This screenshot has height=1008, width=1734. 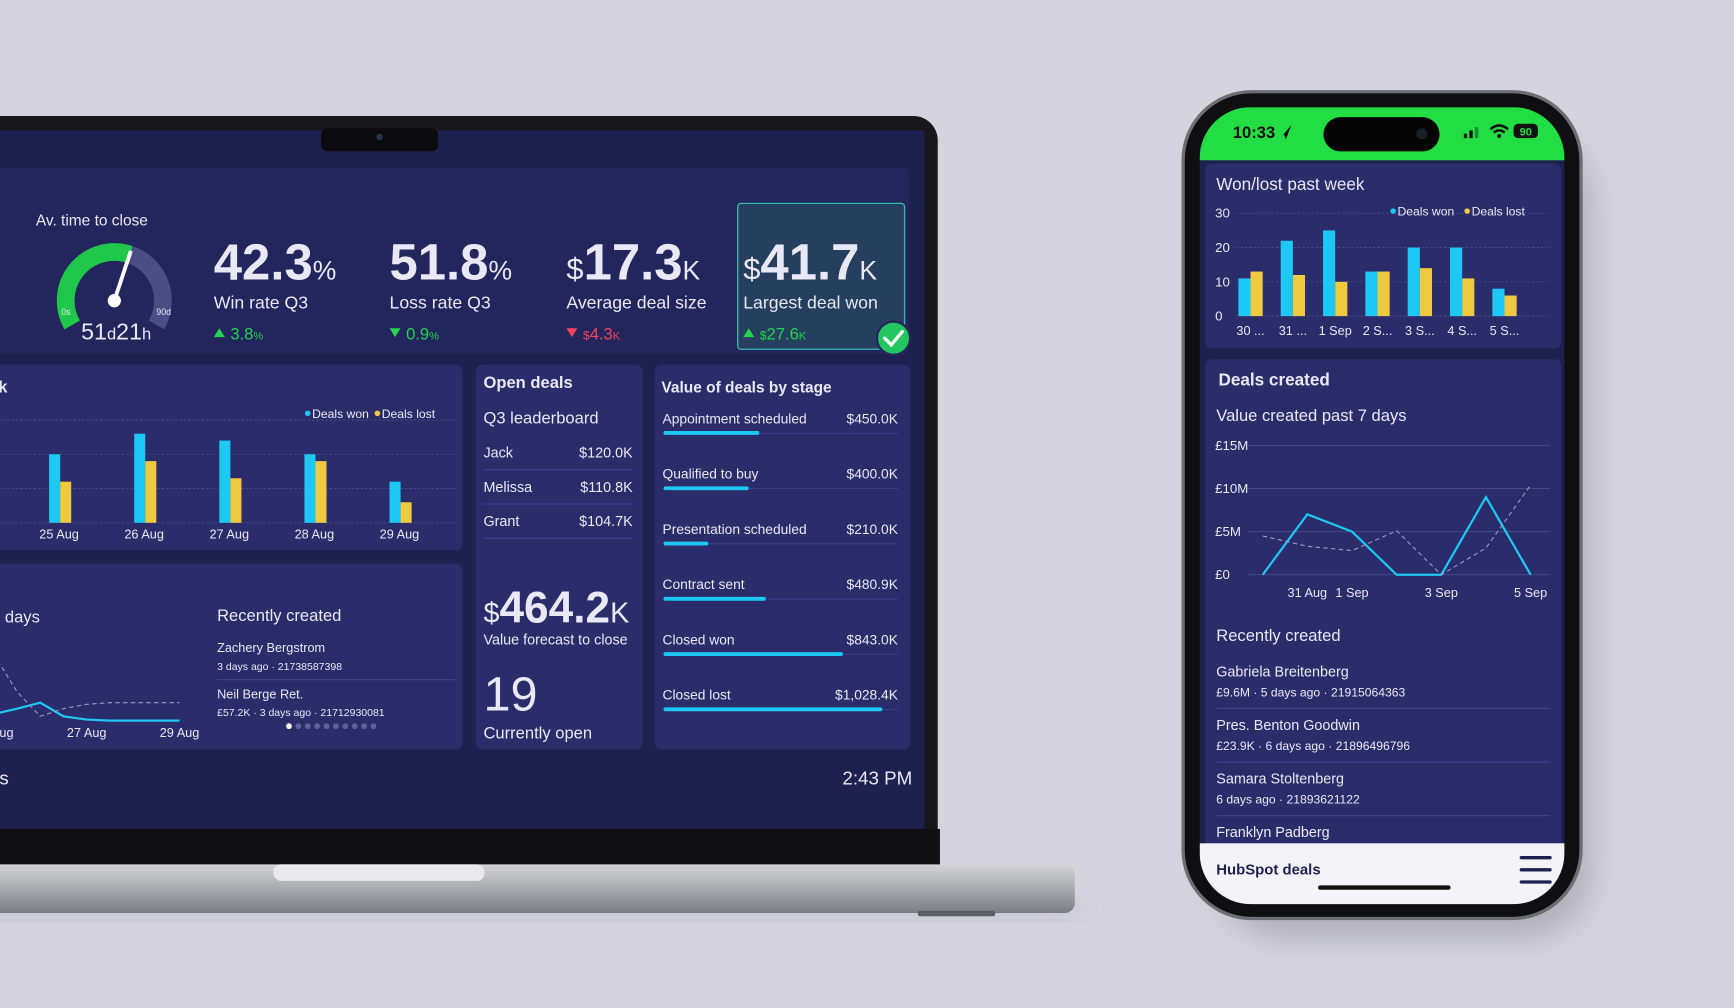 What do you see at coordinates (498, 454) in the screenshot?
I see `leader-name: Jack` at bounding box center [498, 454].